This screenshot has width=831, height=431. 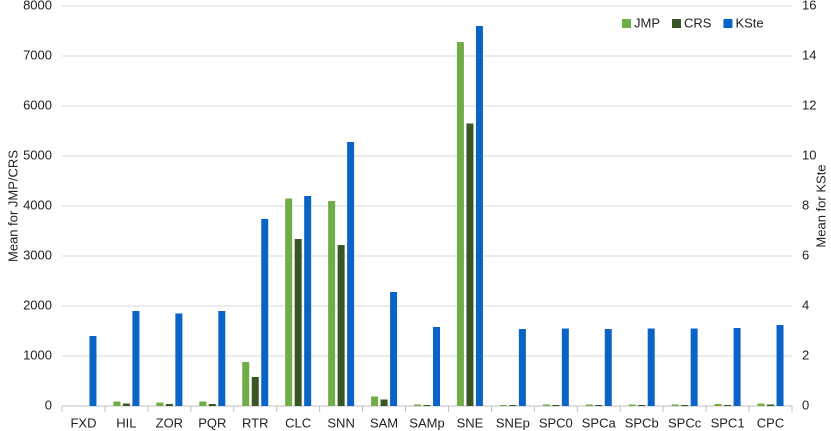 What do you see at coordinates (820, 205) in the screenshot?
I see `y2-axis-title: Mean for KSte` at bounding box center [820, 205].